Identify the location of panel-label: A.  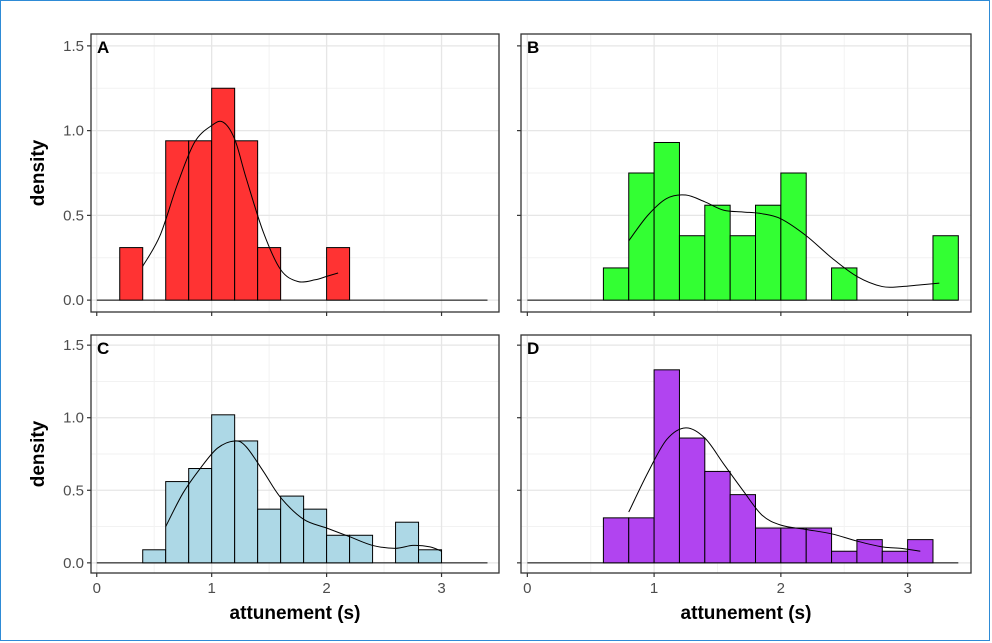
(103, 47).